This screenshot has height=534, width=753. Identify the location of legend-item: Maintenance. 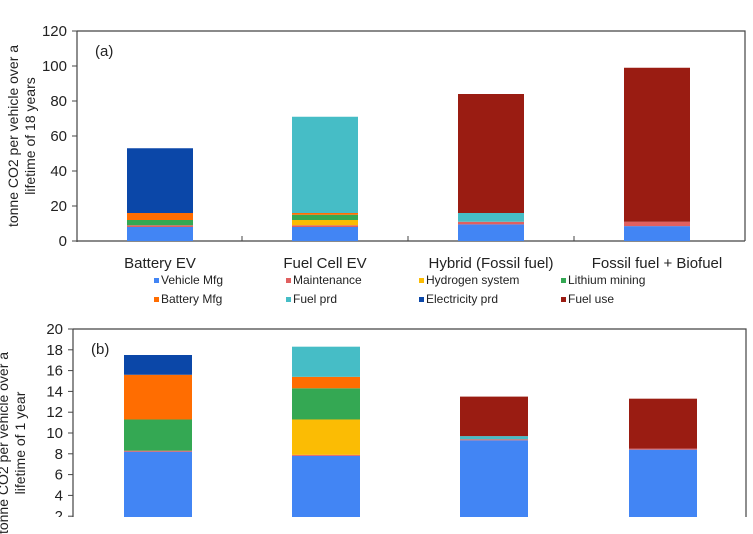
(324, 280).